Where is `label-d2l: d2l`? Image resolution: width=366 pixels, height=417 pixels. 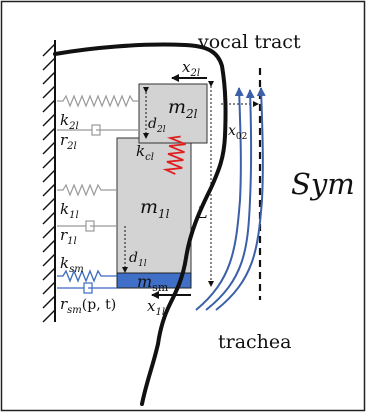
label-d2l: d2l is located at coordinates (157, 125).